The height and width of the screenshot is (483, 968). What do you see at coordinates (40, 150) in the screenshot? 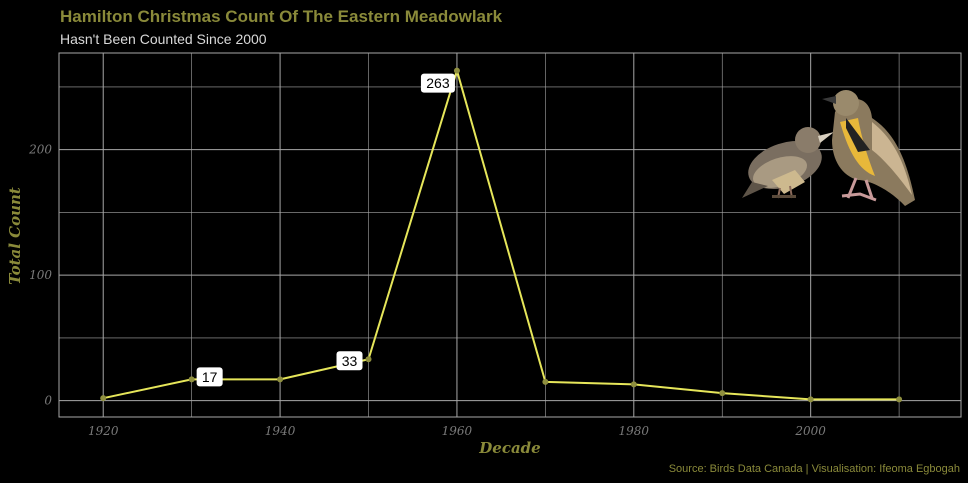
I see `y-tick-label: 200` at bounding box center [40, 150].